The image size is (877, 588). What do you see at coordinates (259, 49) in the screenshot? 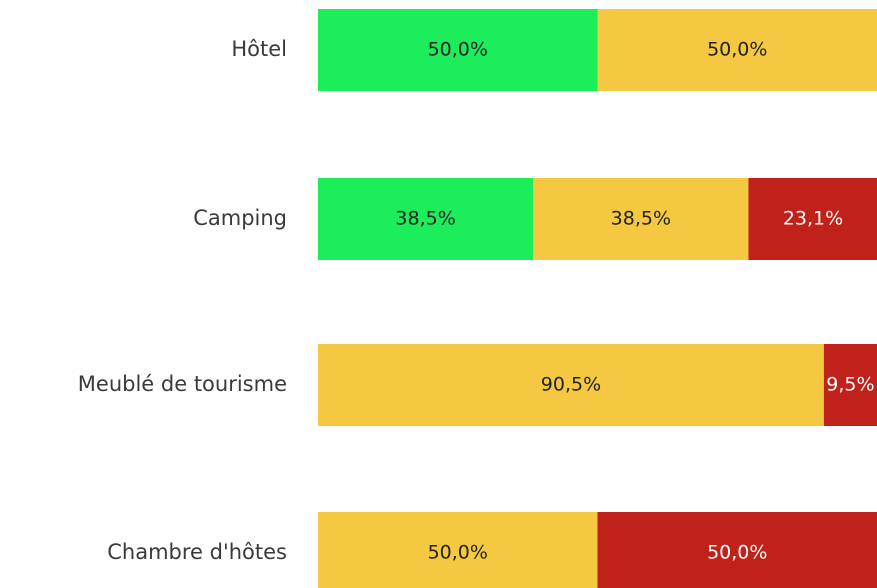
I see `category-label: Hôtel` at bounding box center [259, 49].